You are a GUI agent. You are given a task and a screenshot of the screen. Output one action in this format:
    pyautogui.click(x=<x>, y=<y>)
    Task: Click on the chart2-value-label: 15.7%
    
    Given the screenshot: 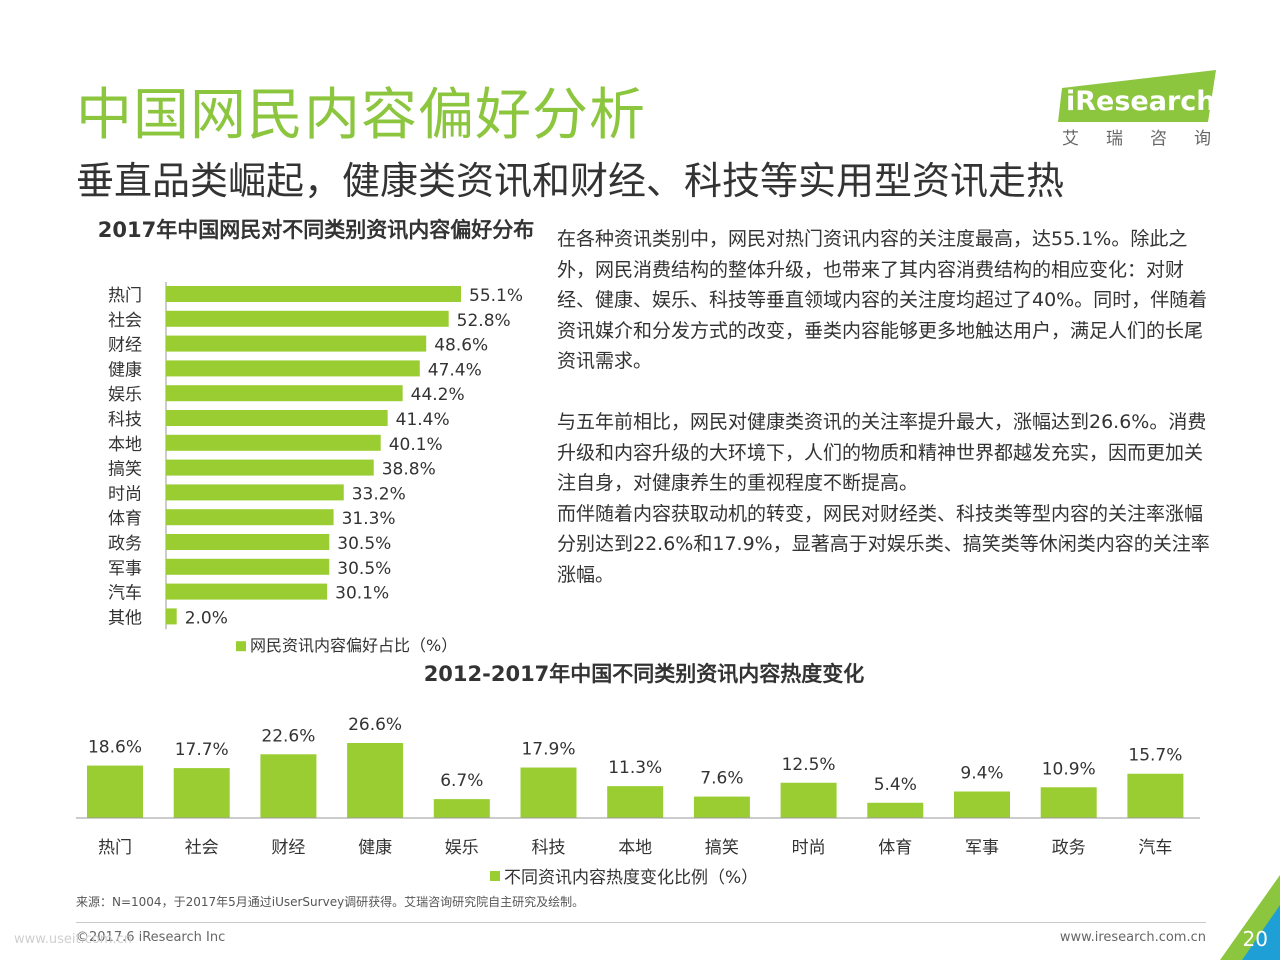 What is the action you would take?
    pyautogui.click(x=1155, y=756)
    